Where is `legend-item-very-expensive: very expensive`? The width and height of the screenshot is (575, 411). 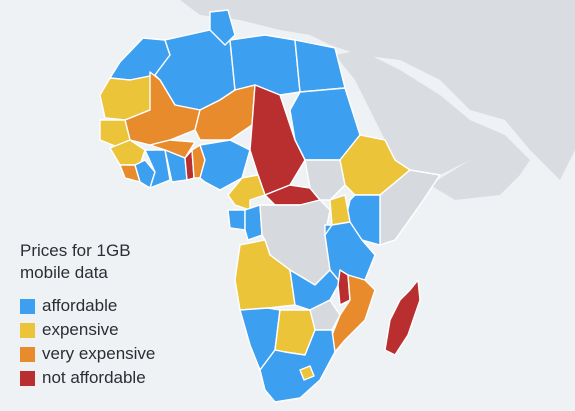
legend-item-very-expensive: very expensive is located at coordinates (87, 354).